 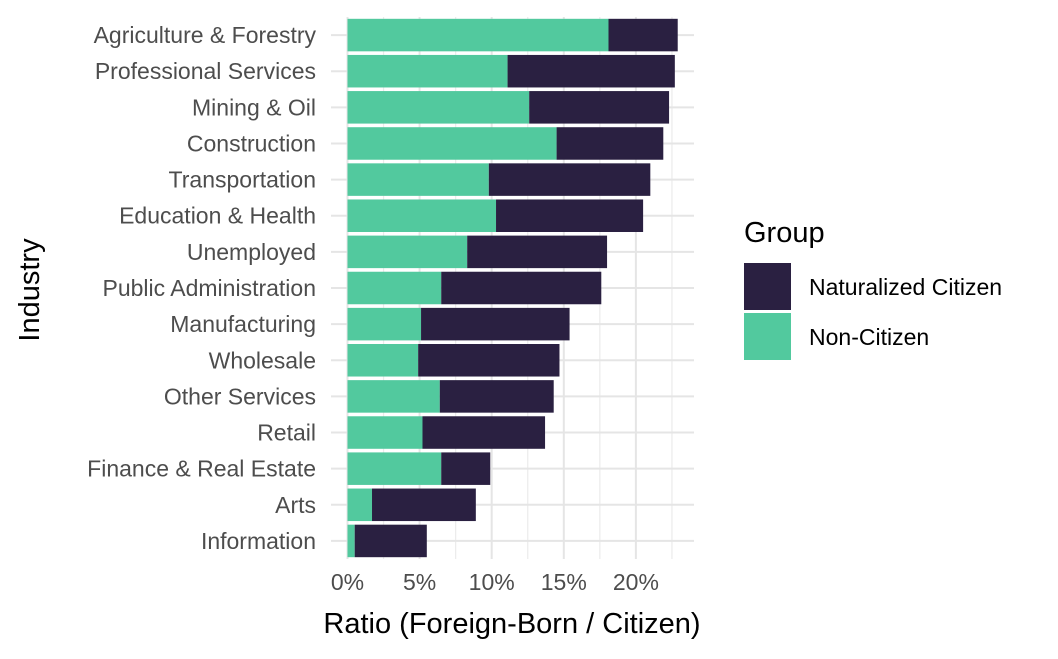 What do you see at coordinates (205, 71) in the screenshot?
I see `y-tick-label: Professional Services` at bounding box center [205, 71].